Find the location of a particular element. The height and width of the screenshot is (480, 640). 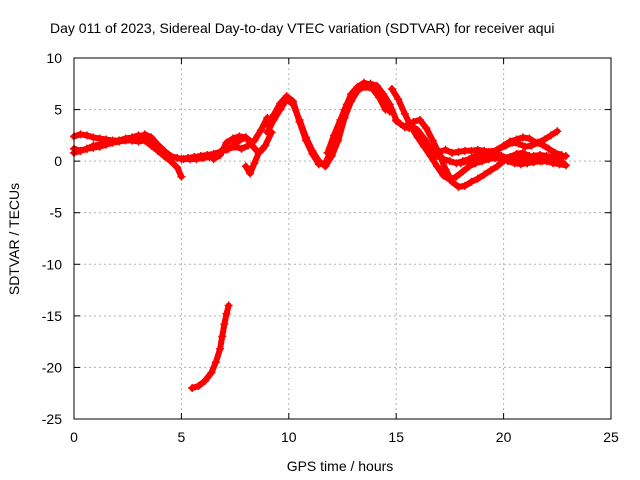

series-arc-i is located at coordinates (356, 119).